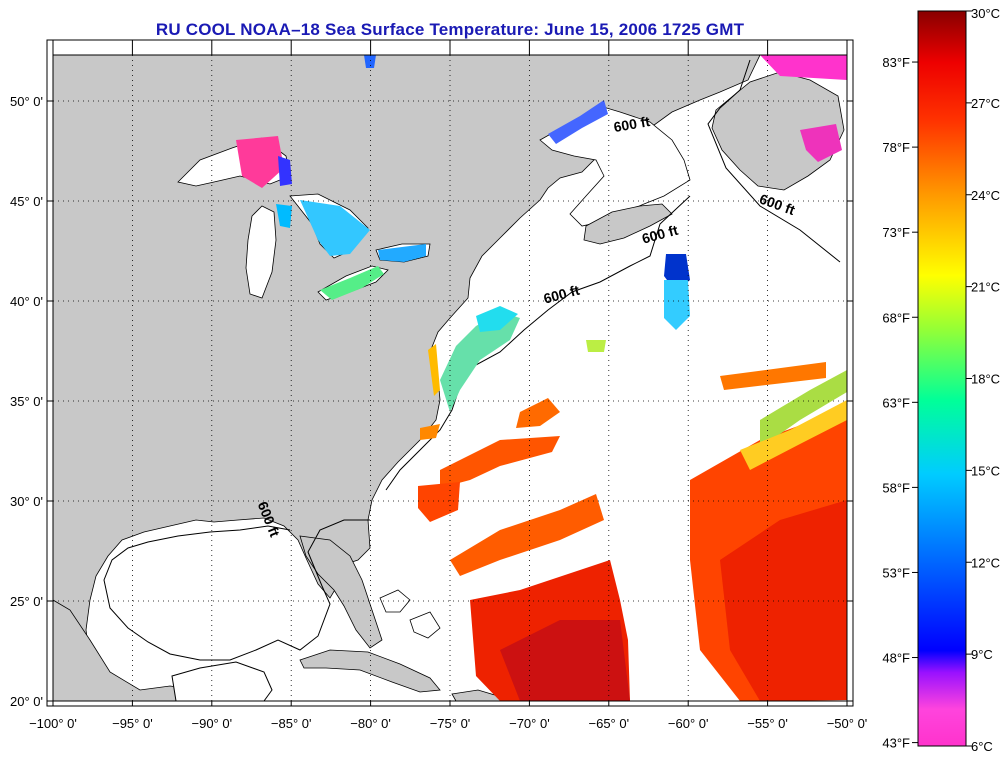  Describe the element at coordinates (985, 562) in the screenshot. I see `celsius-label: 12°C` at that location.